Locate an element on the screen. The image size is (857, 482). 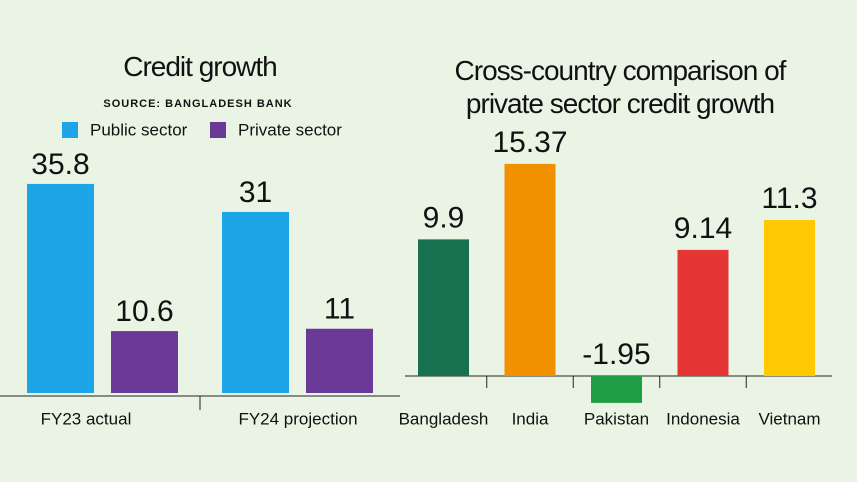
data-label: 11.3 is located at coordinates (789, 198).